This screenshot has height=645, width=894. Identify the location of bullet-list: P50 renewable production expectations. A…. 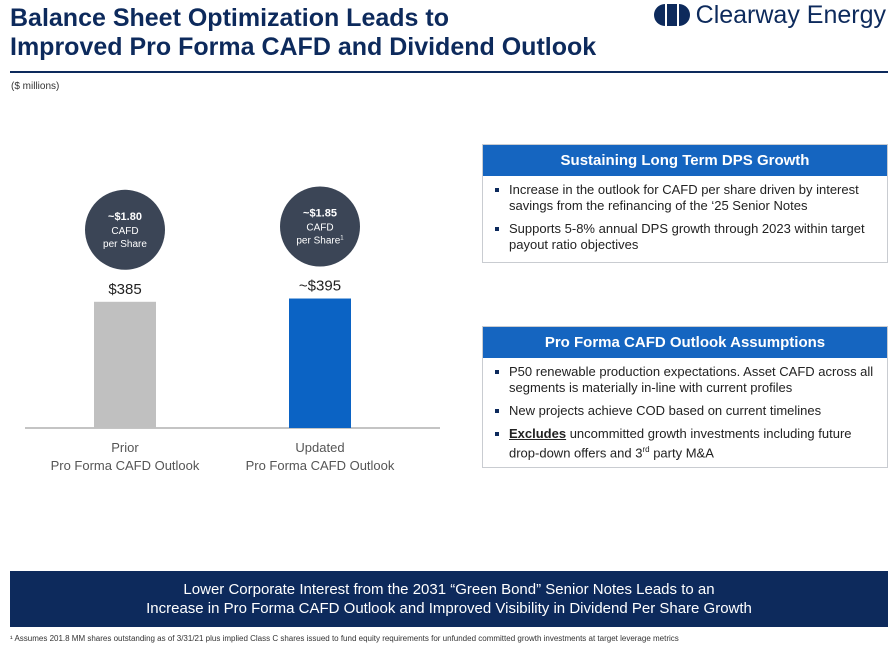
(685, 413).